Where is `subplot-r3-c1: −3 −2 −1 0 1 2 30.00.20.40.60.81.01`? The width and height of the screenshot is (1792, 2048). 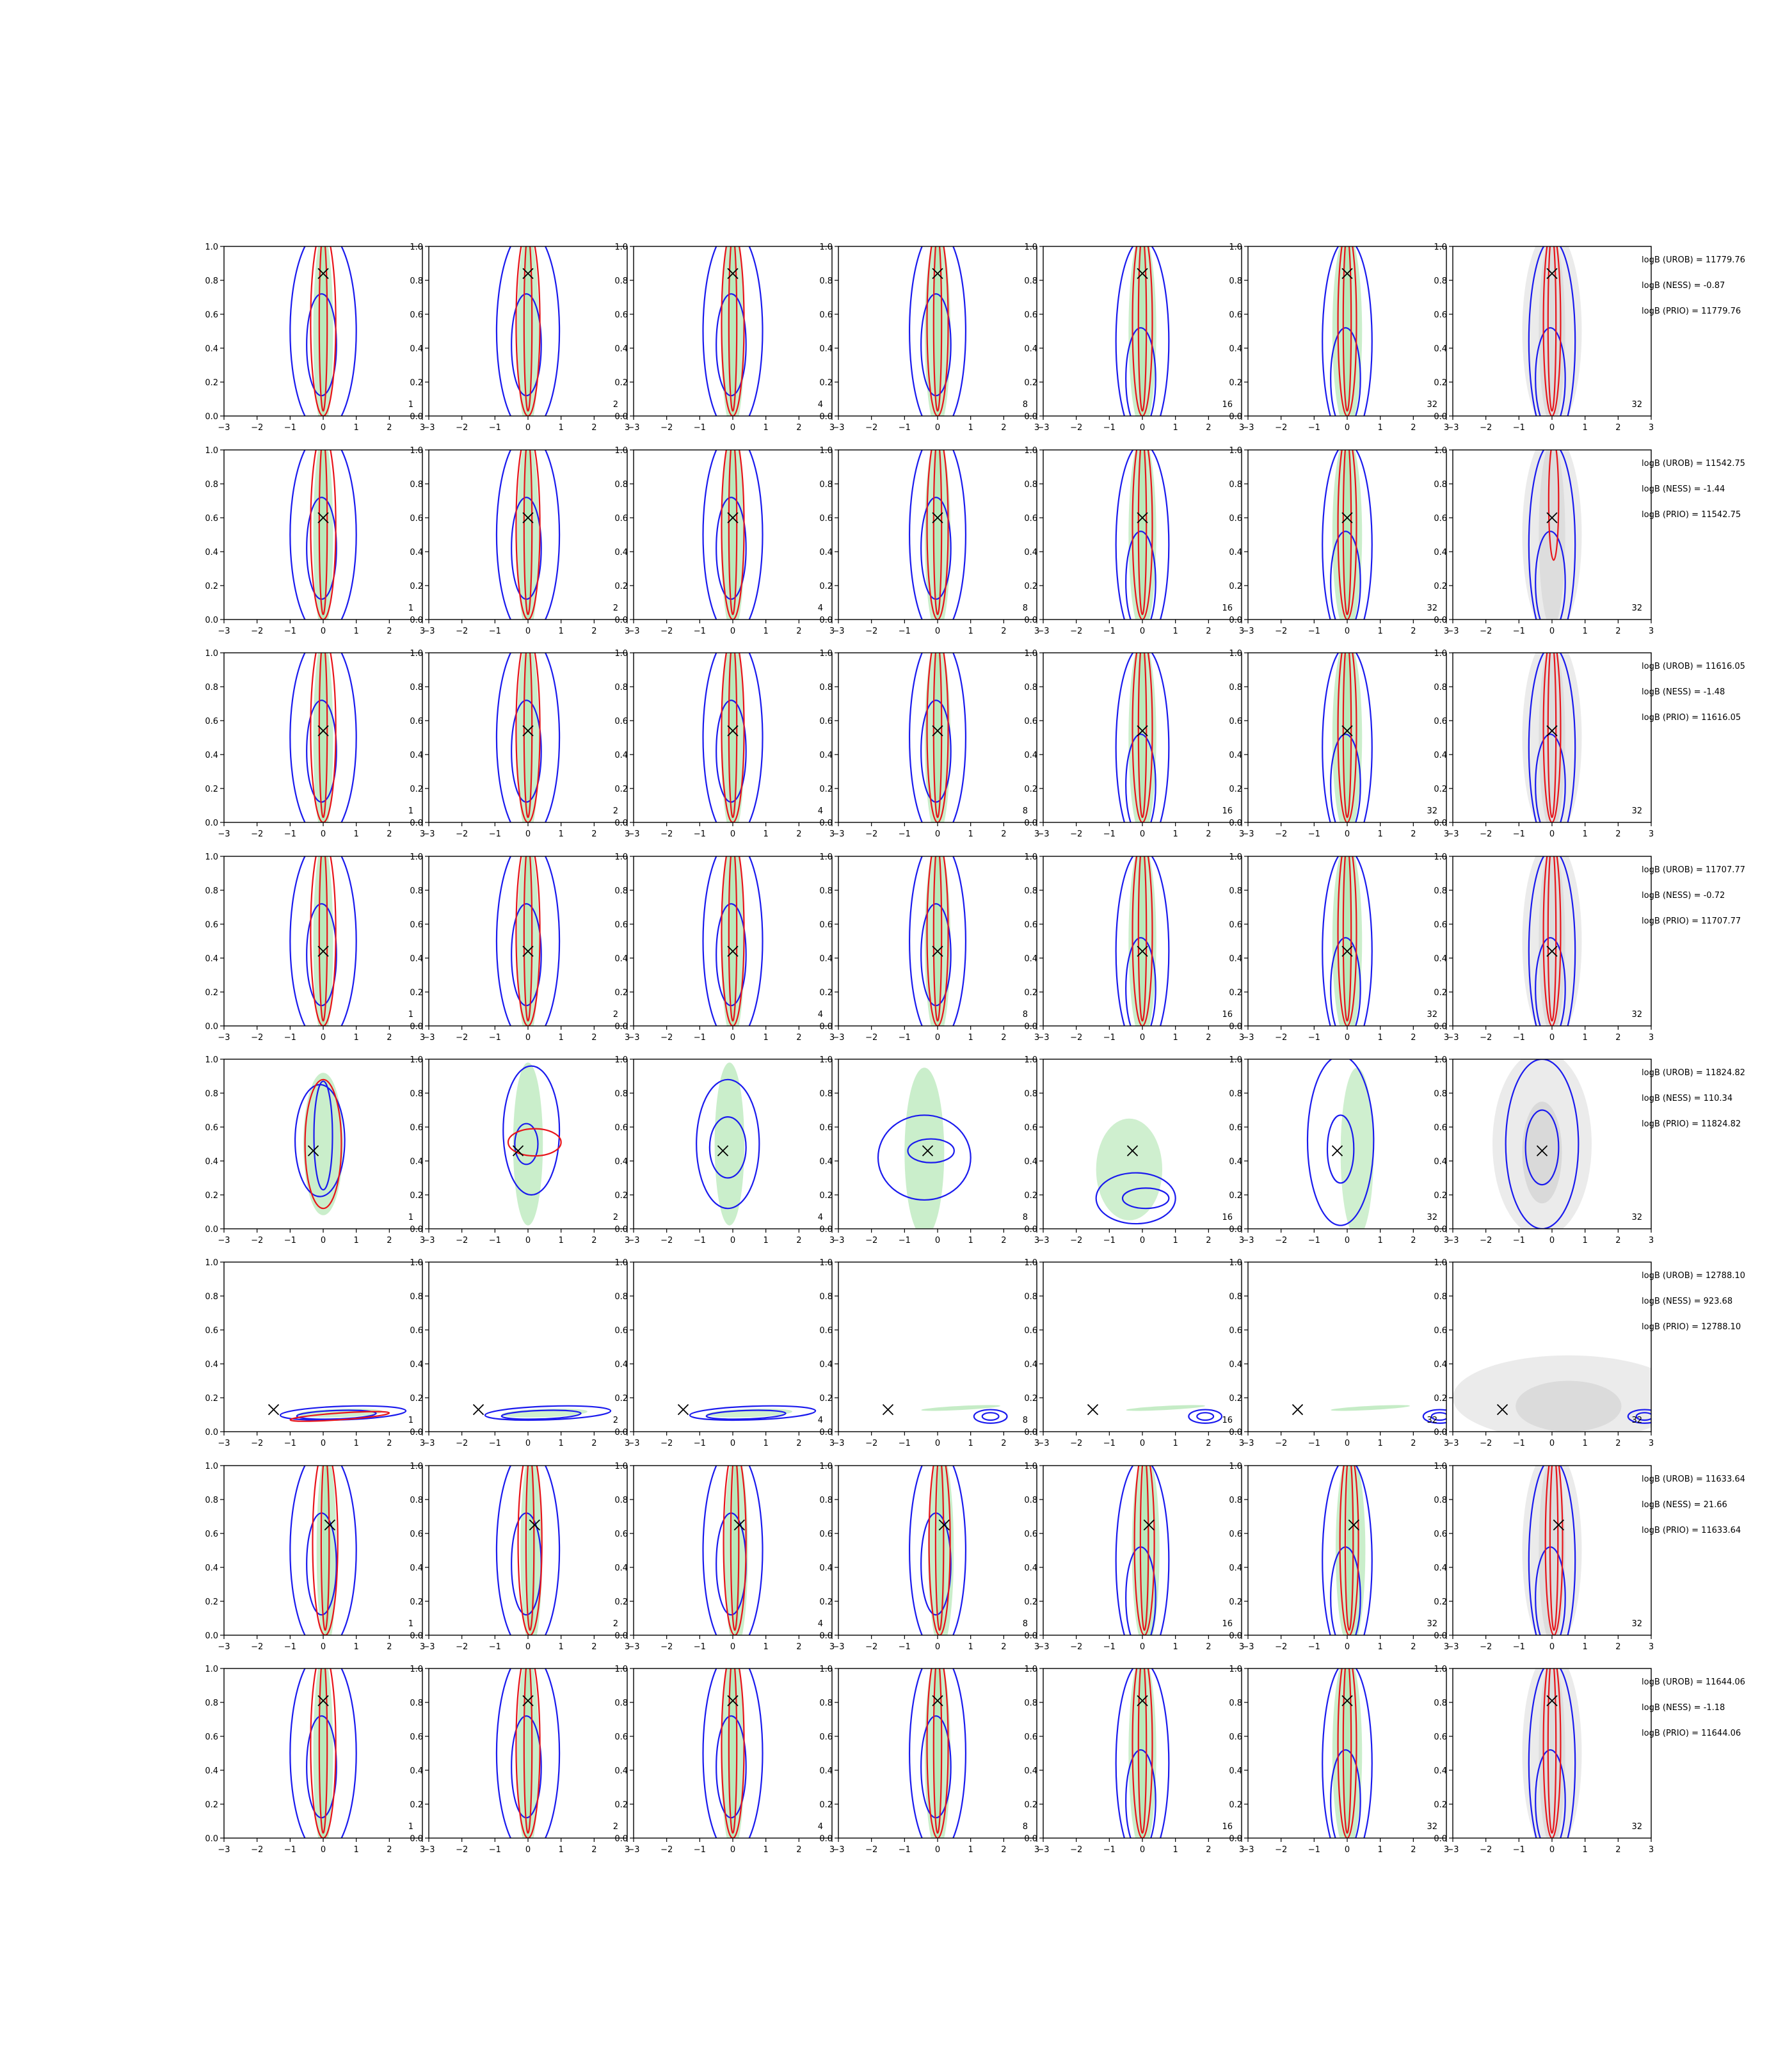
subplot-r3-c1: −3 −2 −1 0 1 2 30.00.20.40.60.81.01 is located at coordinates (315, 744).